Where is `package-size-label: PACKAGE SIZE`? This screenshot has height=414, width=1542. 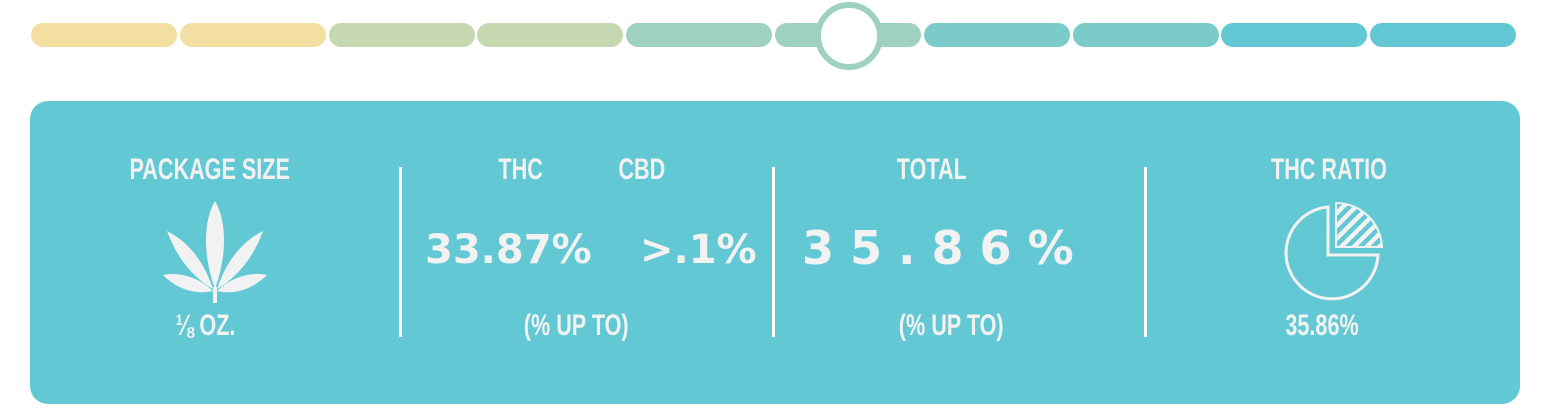
package-size-label: PACKAGE SIZE is located at coordinates (209, 169).